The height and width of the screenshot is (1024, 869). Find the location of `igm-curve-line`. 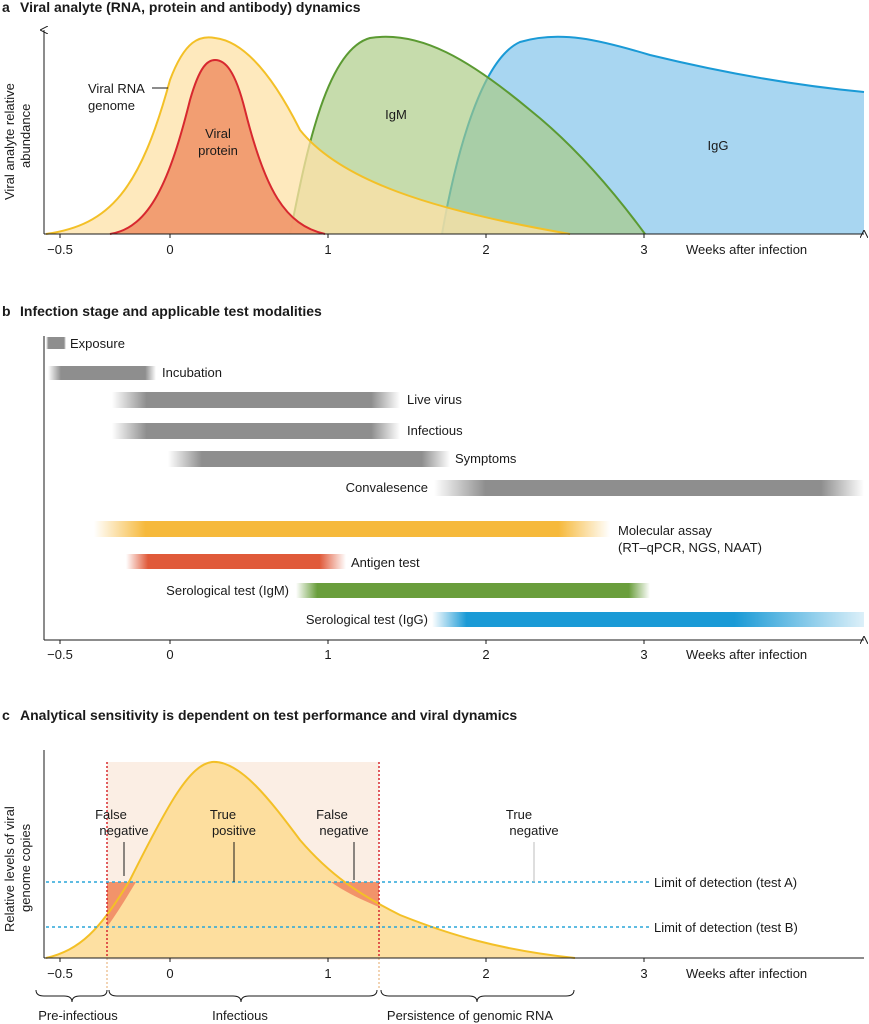

igm-curve-line is located at coordinates (467, 135).